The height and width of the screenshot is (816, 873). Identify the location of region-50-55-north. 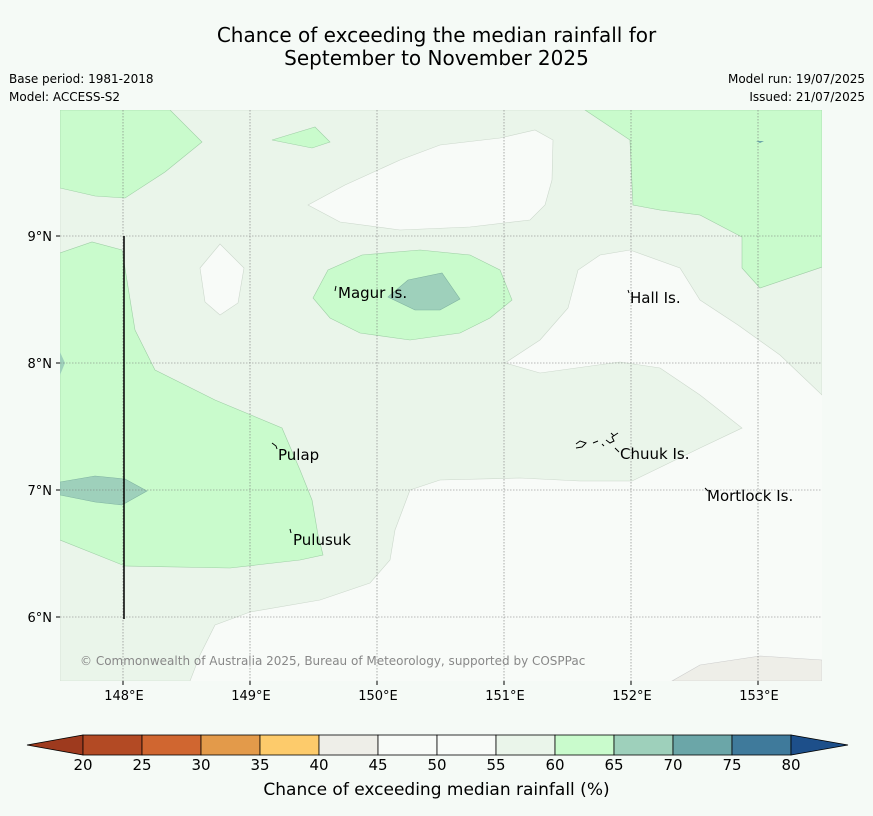
(430, 180).